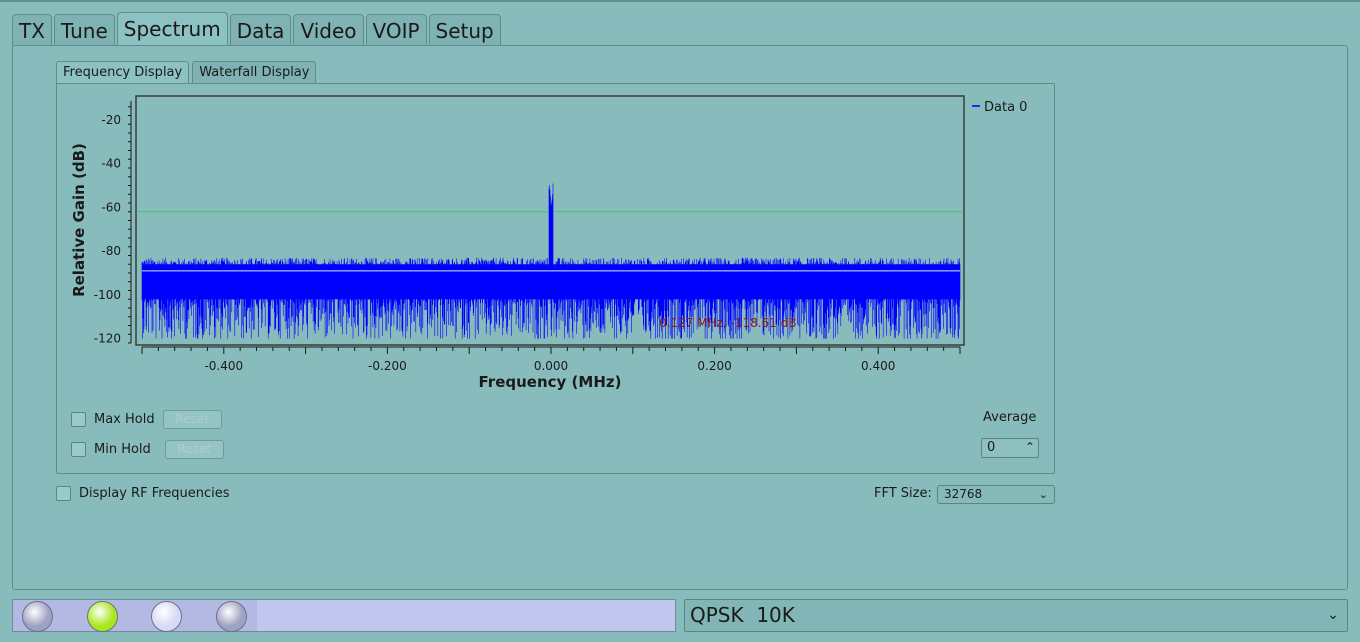 The image size is (1360, 642). Describe the element at coordinates (154, 493) in the screenshot. I see `rf-frequencies-label: Display RF Frequencies` at that location.